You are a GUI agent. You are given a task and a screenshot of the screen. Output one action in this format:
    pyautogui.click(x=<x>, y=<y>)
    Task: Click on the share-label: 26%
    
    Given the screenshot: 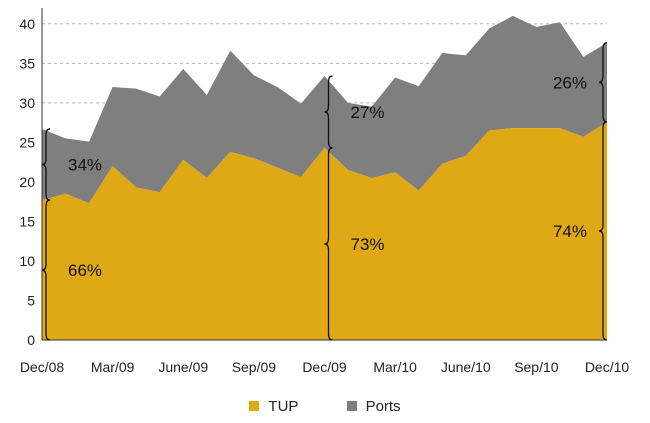 What is the action you would take?
    pyautogui.click(x=570, y=82)
    